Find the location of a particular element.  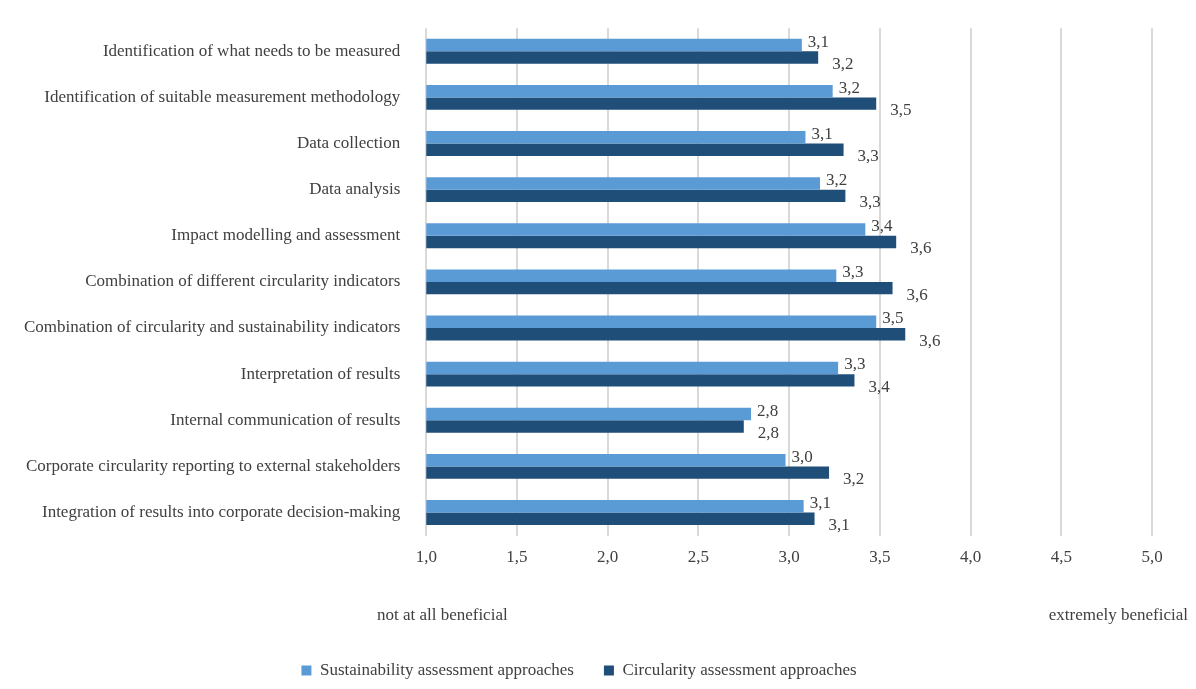

data-label: 3,0 is located at coordinates (802, 456).